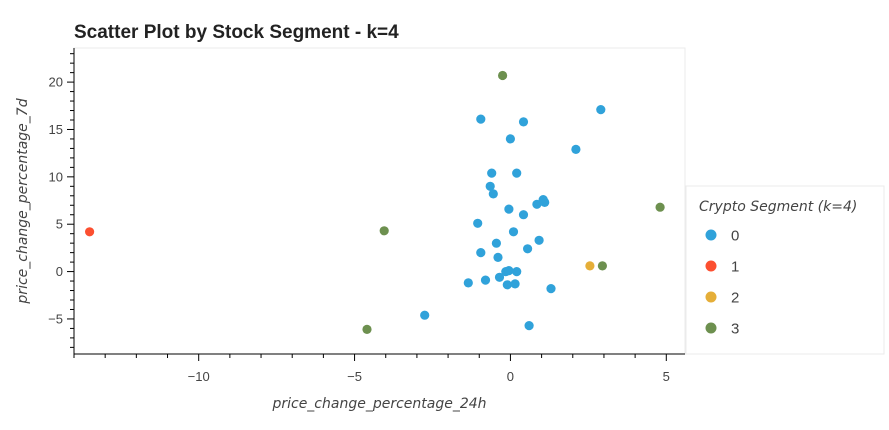  What do you see at coordinates (59, 224) in the screenshot?
I see `y-tick-label: 5` at bounding box center [59, 224].